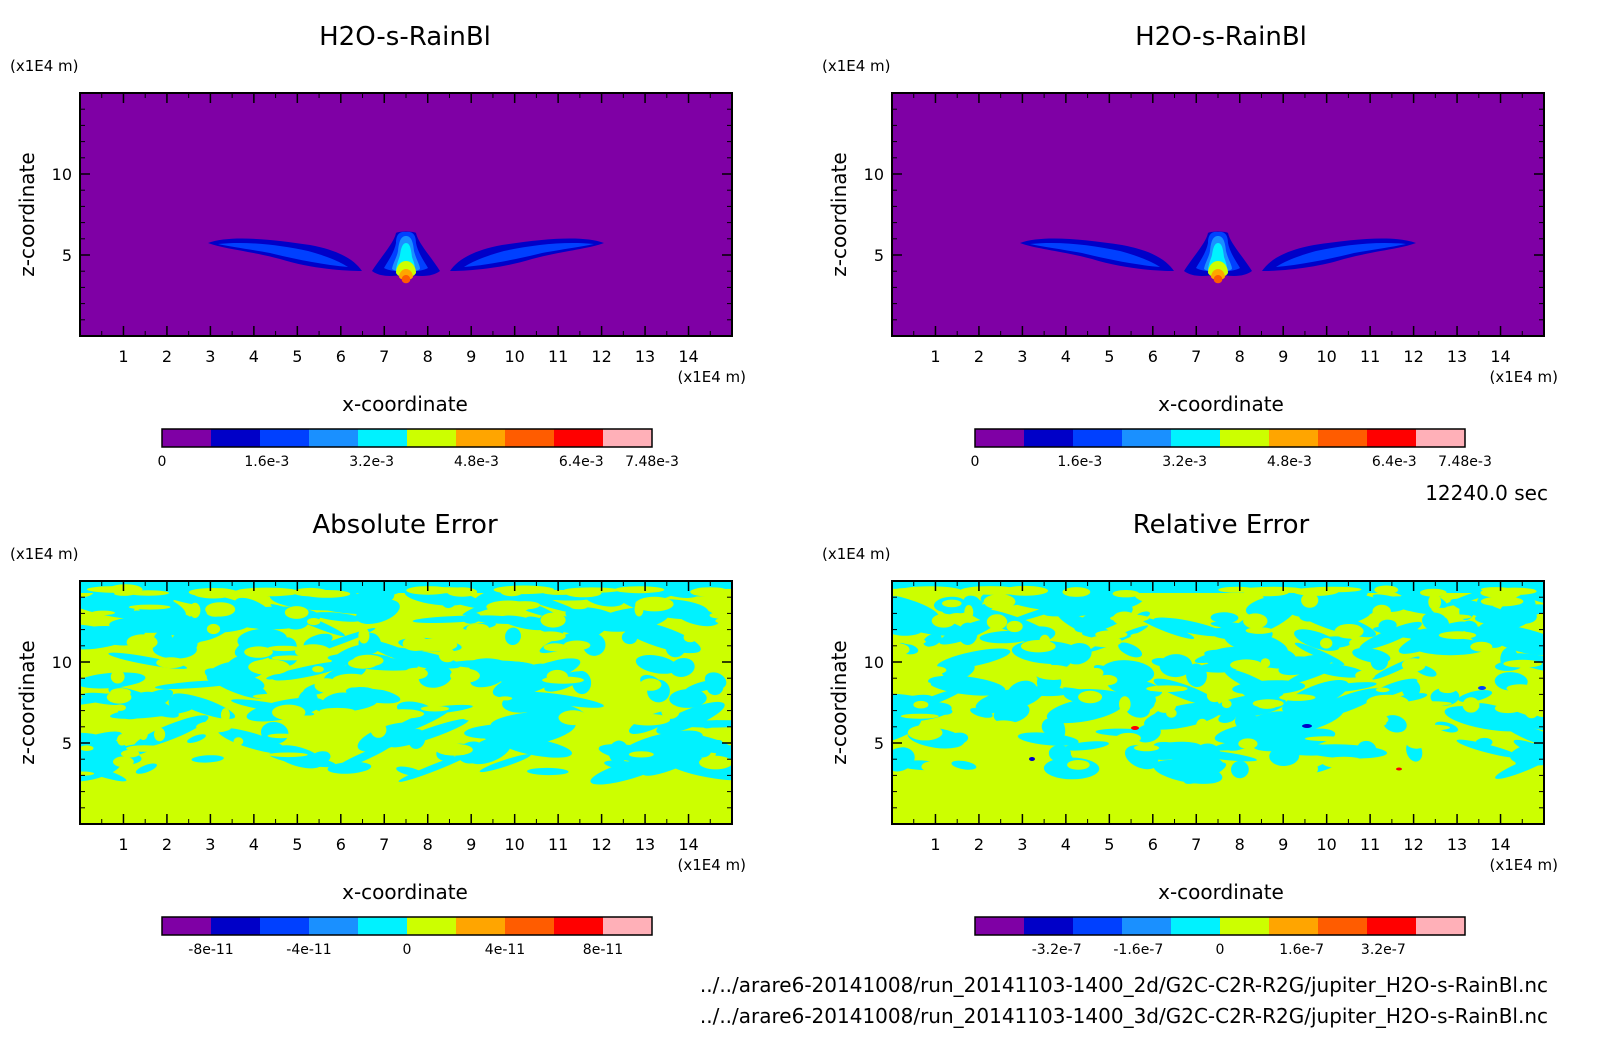  I want to click on colorbar-tick-label: 8e-11, so click(603, 950).